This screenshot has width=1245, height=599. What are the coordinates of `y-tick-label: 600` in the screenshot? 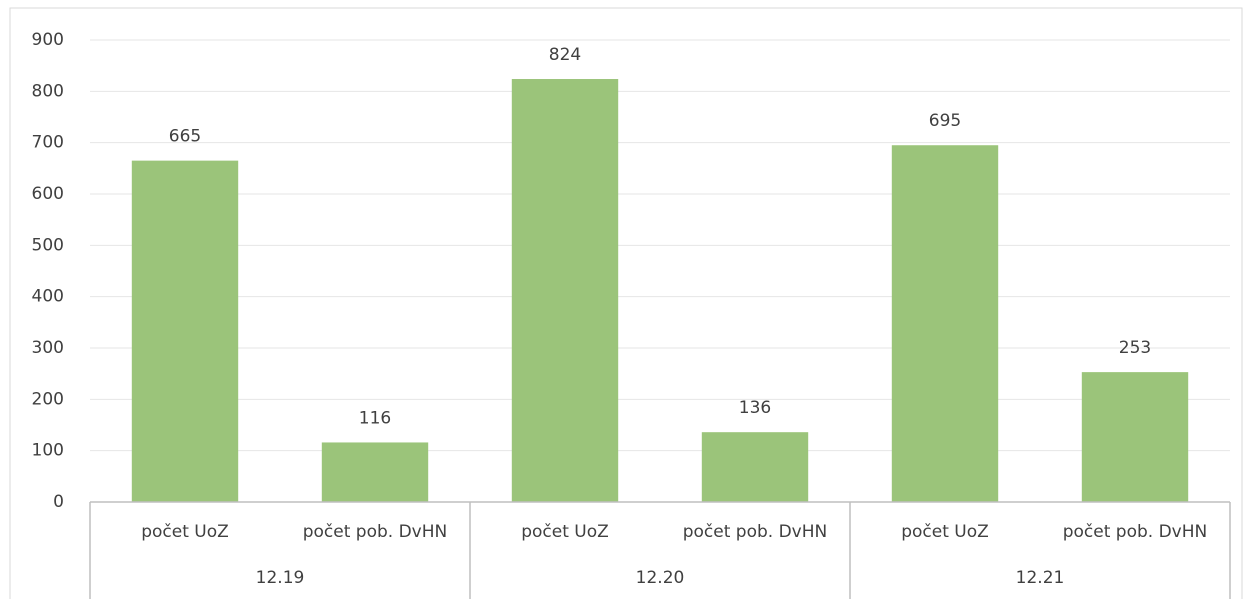 It's located at (48, 194).